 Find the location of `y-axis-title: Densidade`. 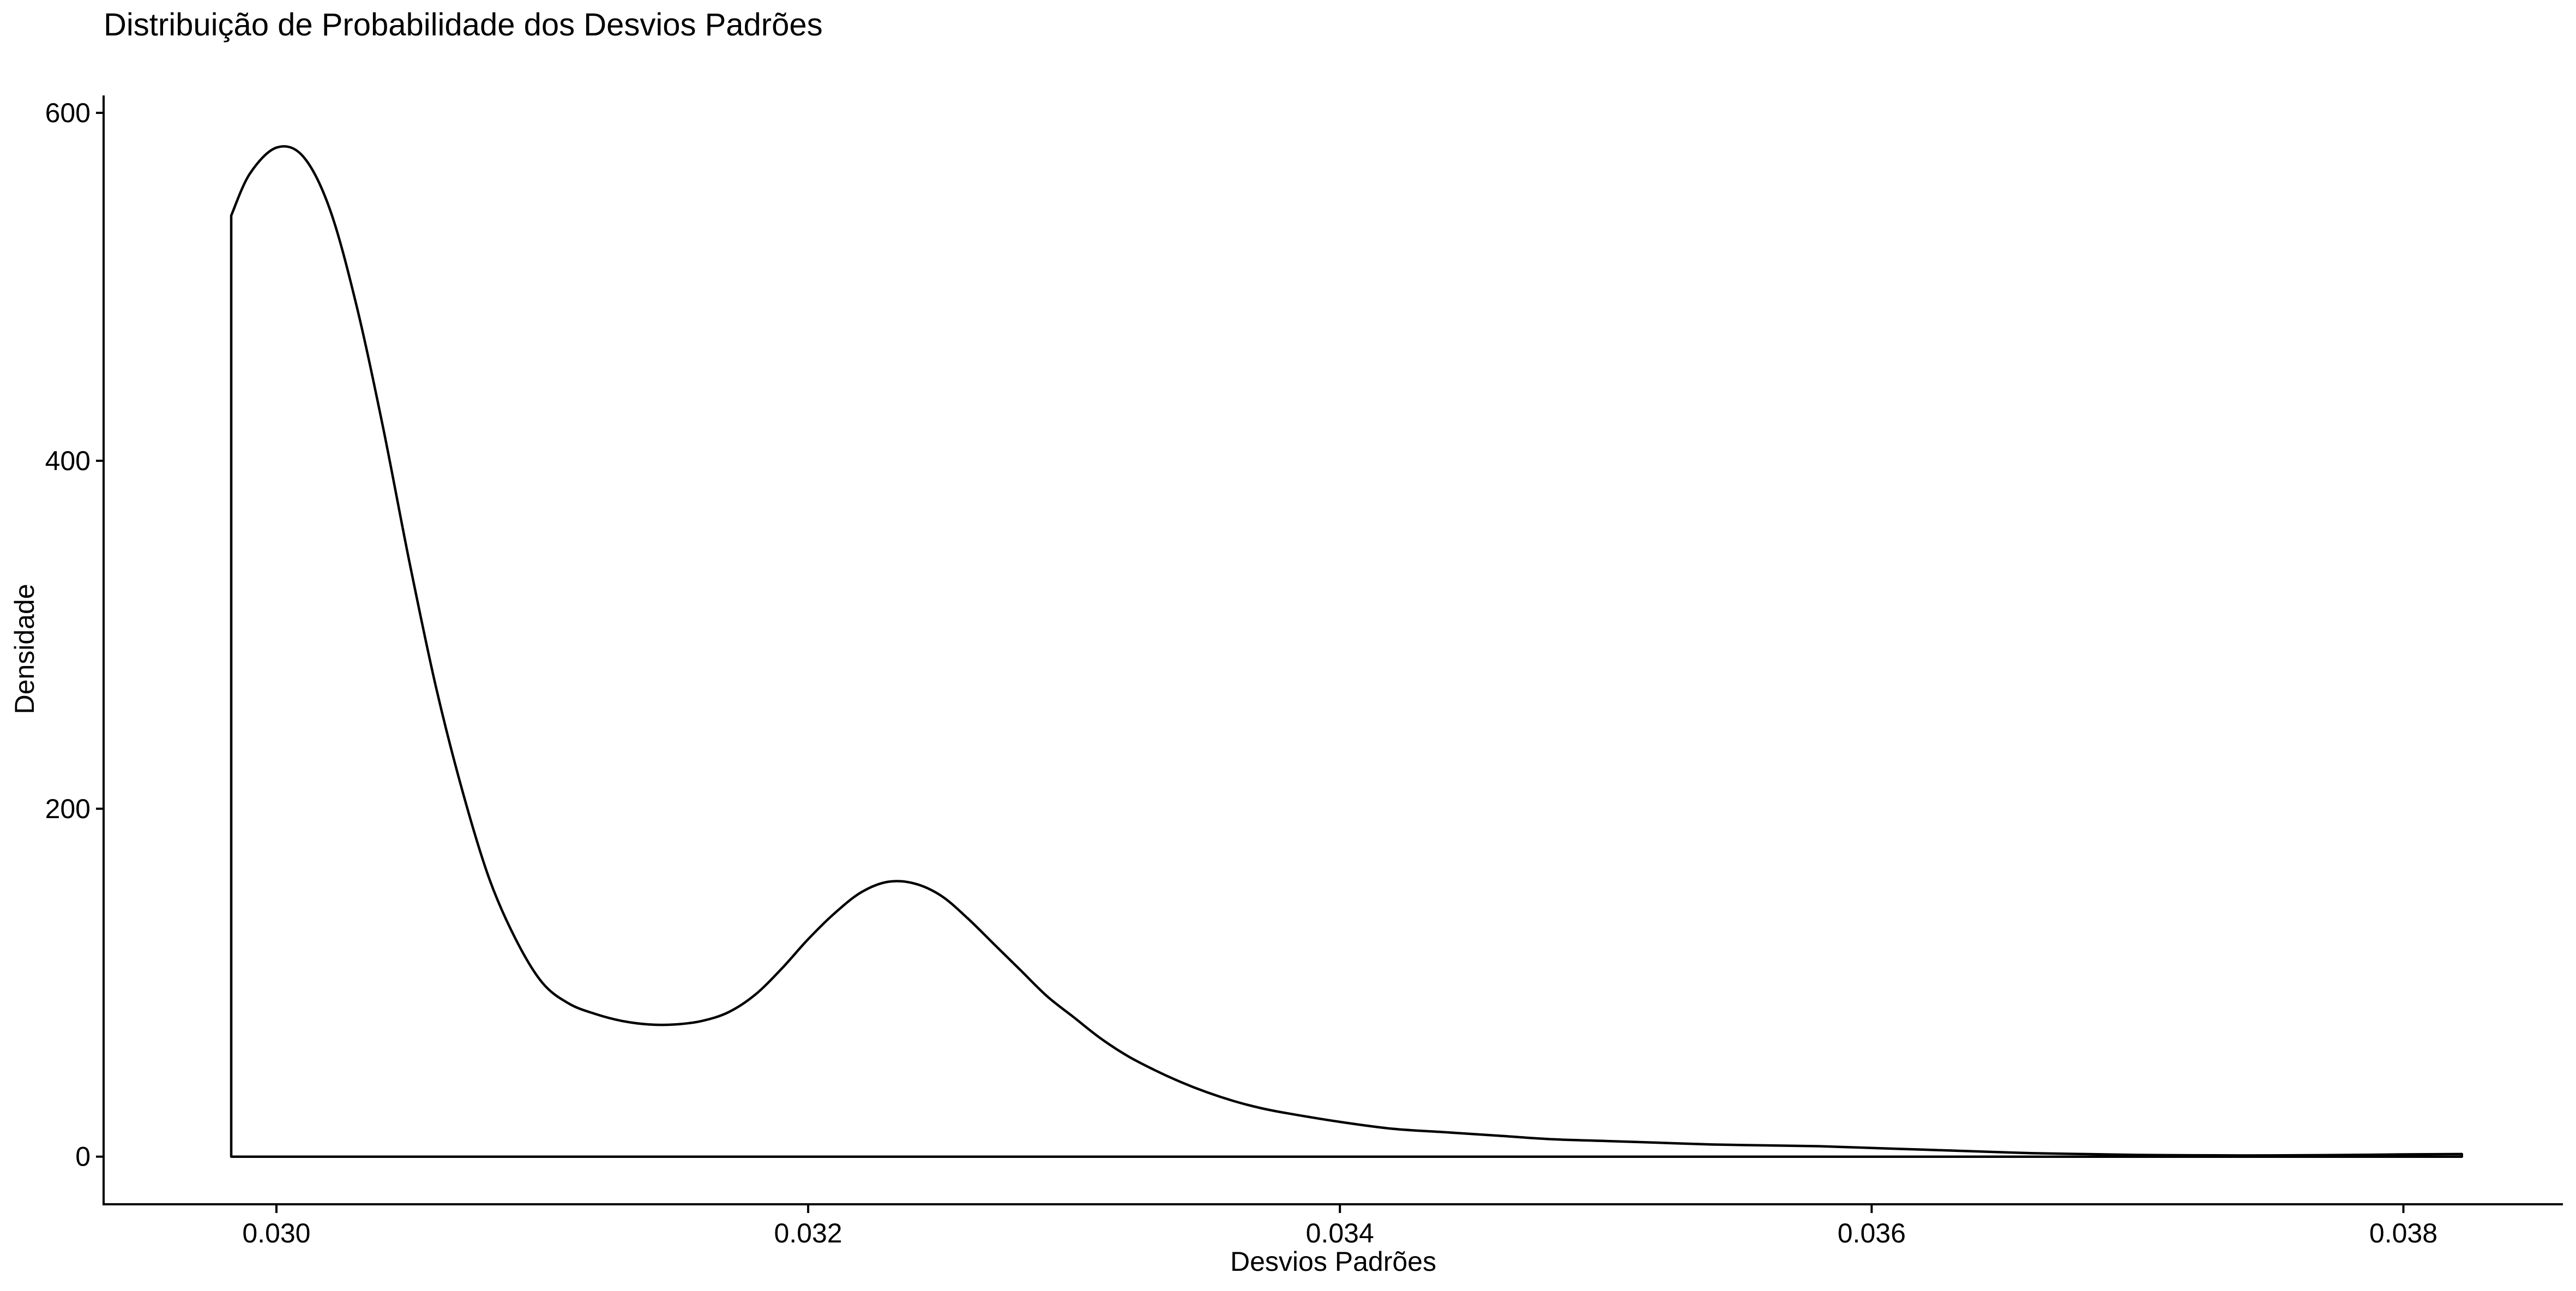

y-axis-title: Densidade is located at coordinates (24, 649).